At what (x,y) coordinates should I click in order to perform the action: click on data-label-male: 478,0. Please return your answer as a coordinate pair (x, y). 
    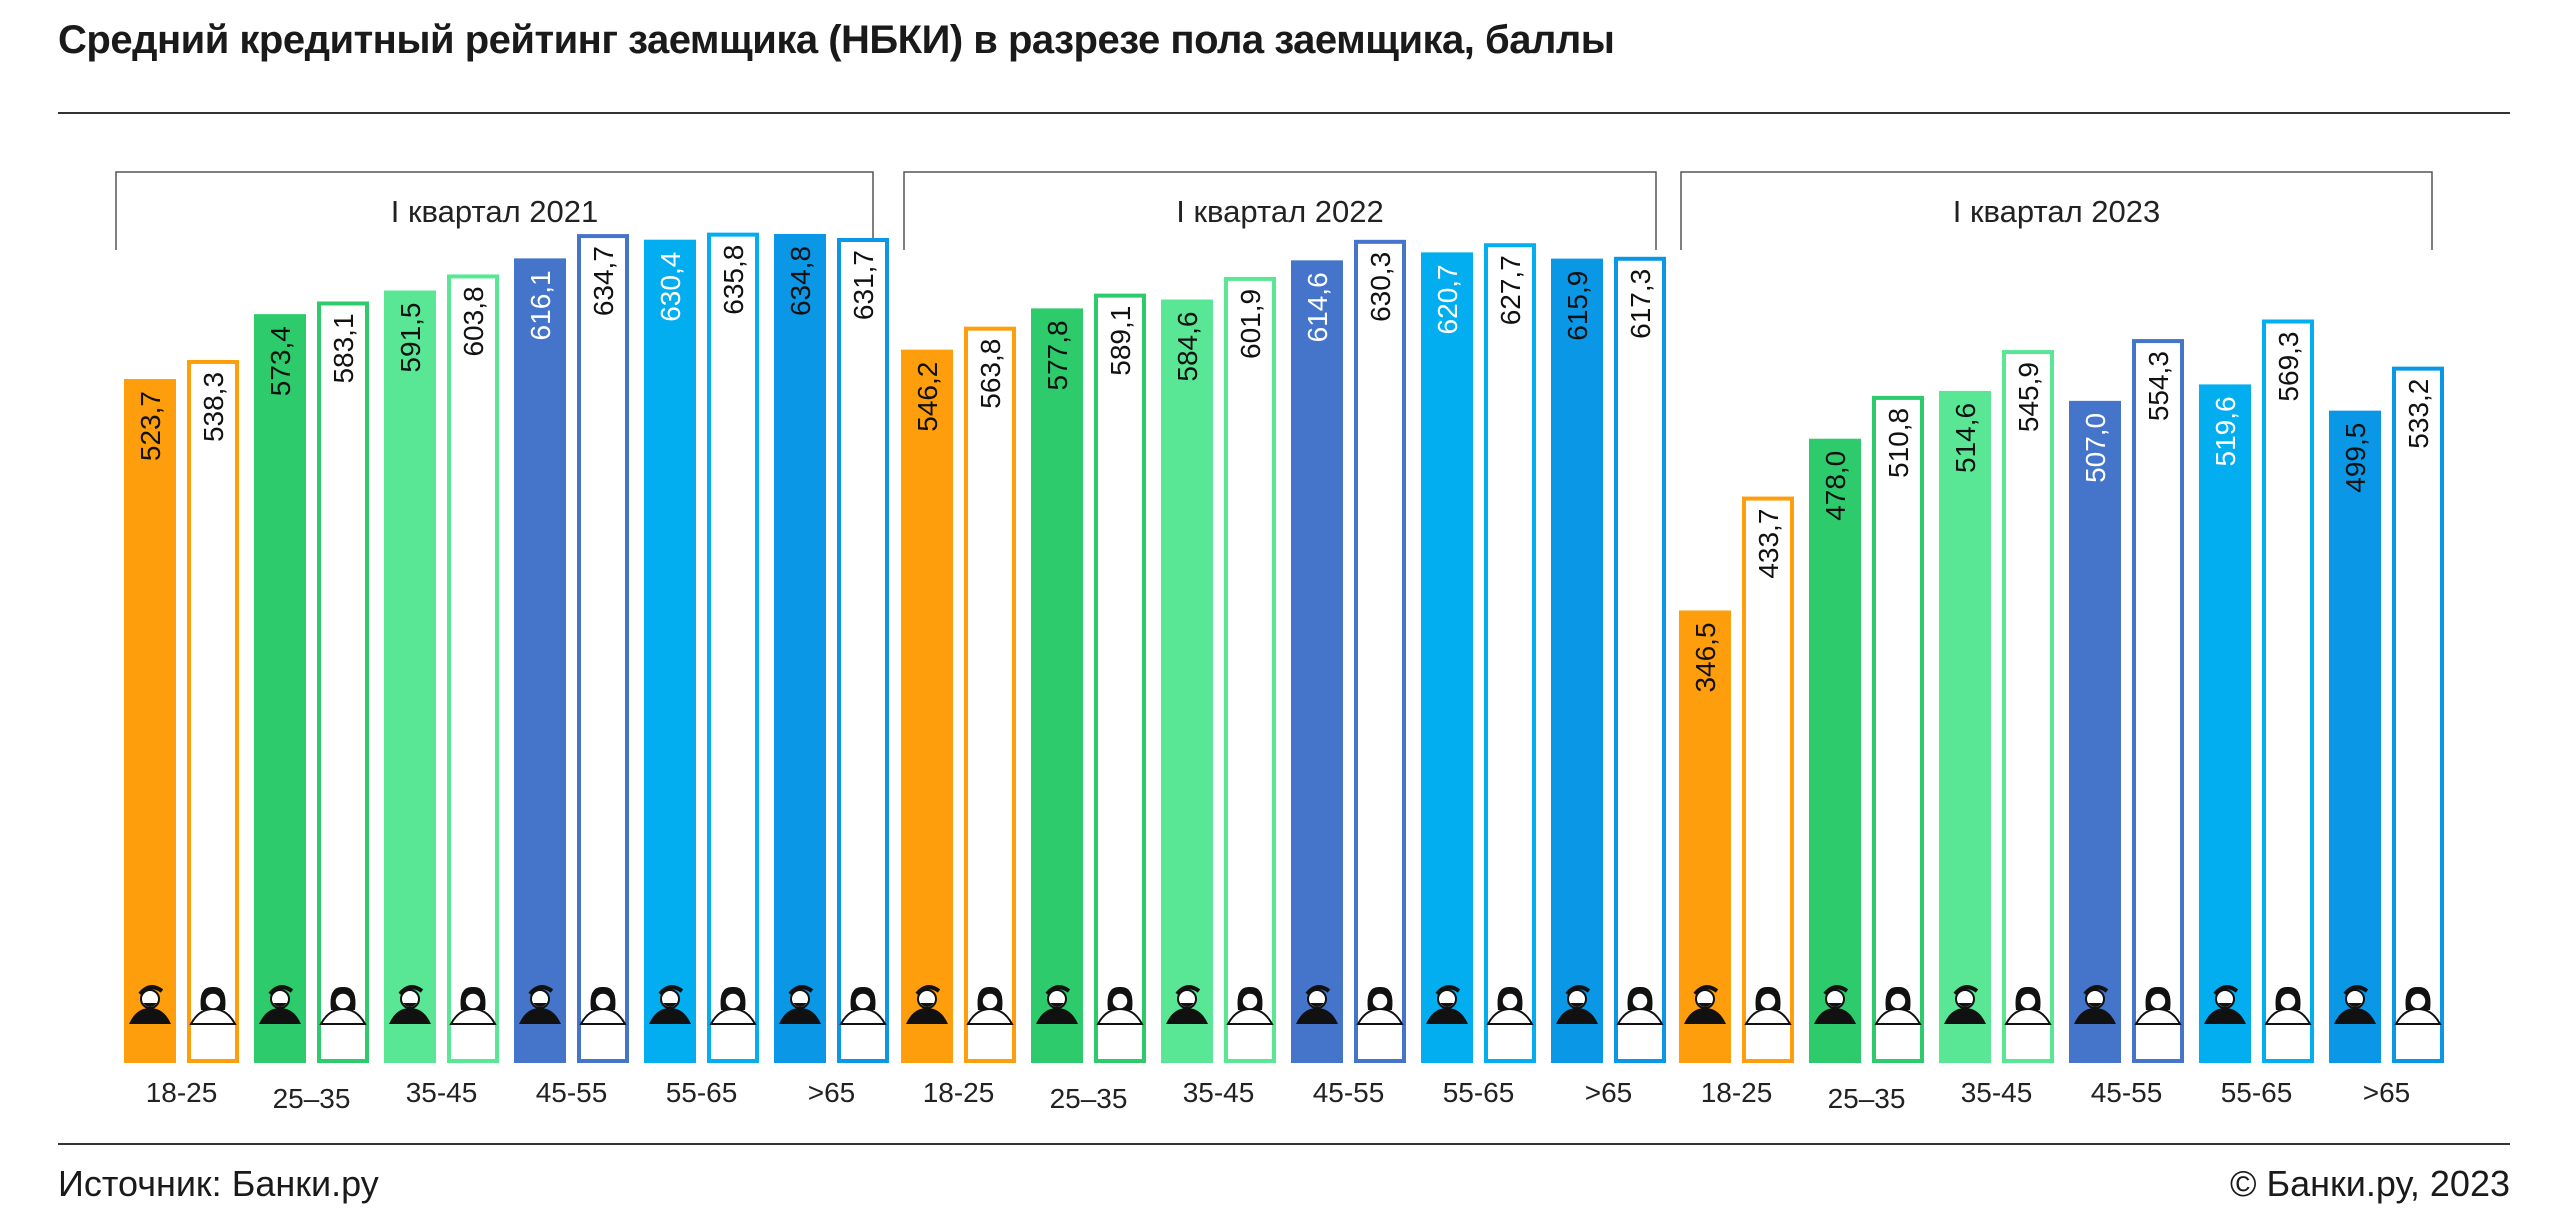
    Looking at the image, I should click on (1835, 486).